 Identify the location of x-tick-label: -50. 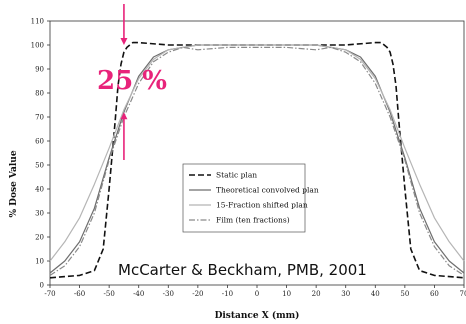
(109, 294).